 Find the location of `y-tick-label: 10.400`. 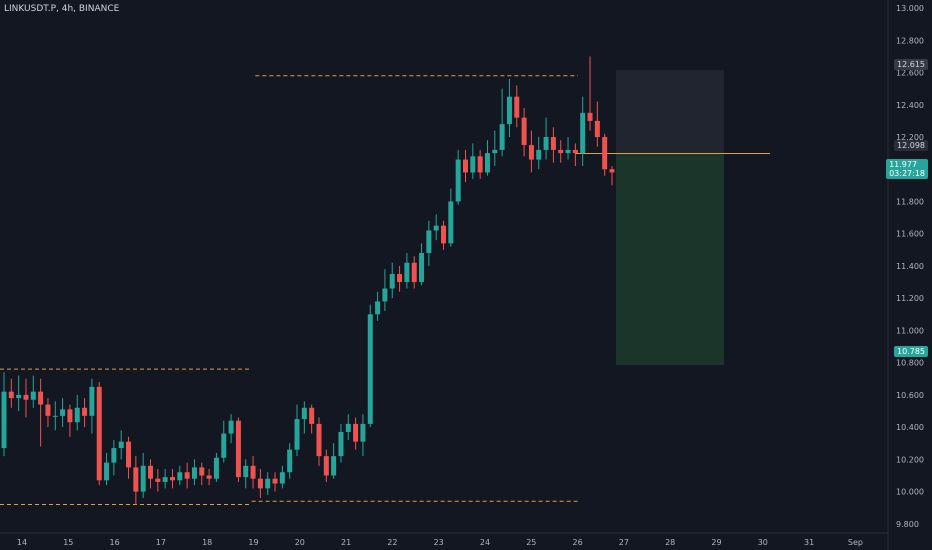

y-tick-label: 10.400 is located at coordinates (910, 427).